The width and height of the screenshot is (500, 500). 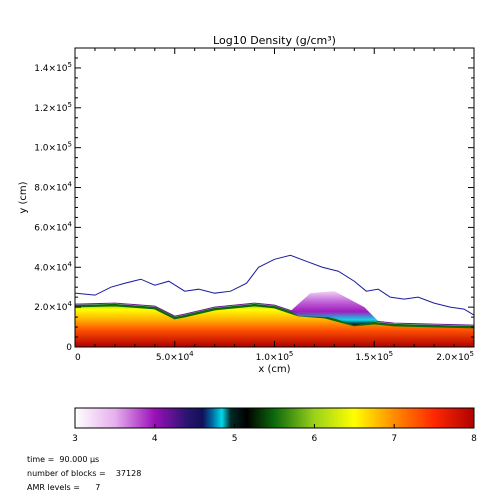 I want to click on y-tick-label: 2.0×10⁴, so click(x=53, y=306).